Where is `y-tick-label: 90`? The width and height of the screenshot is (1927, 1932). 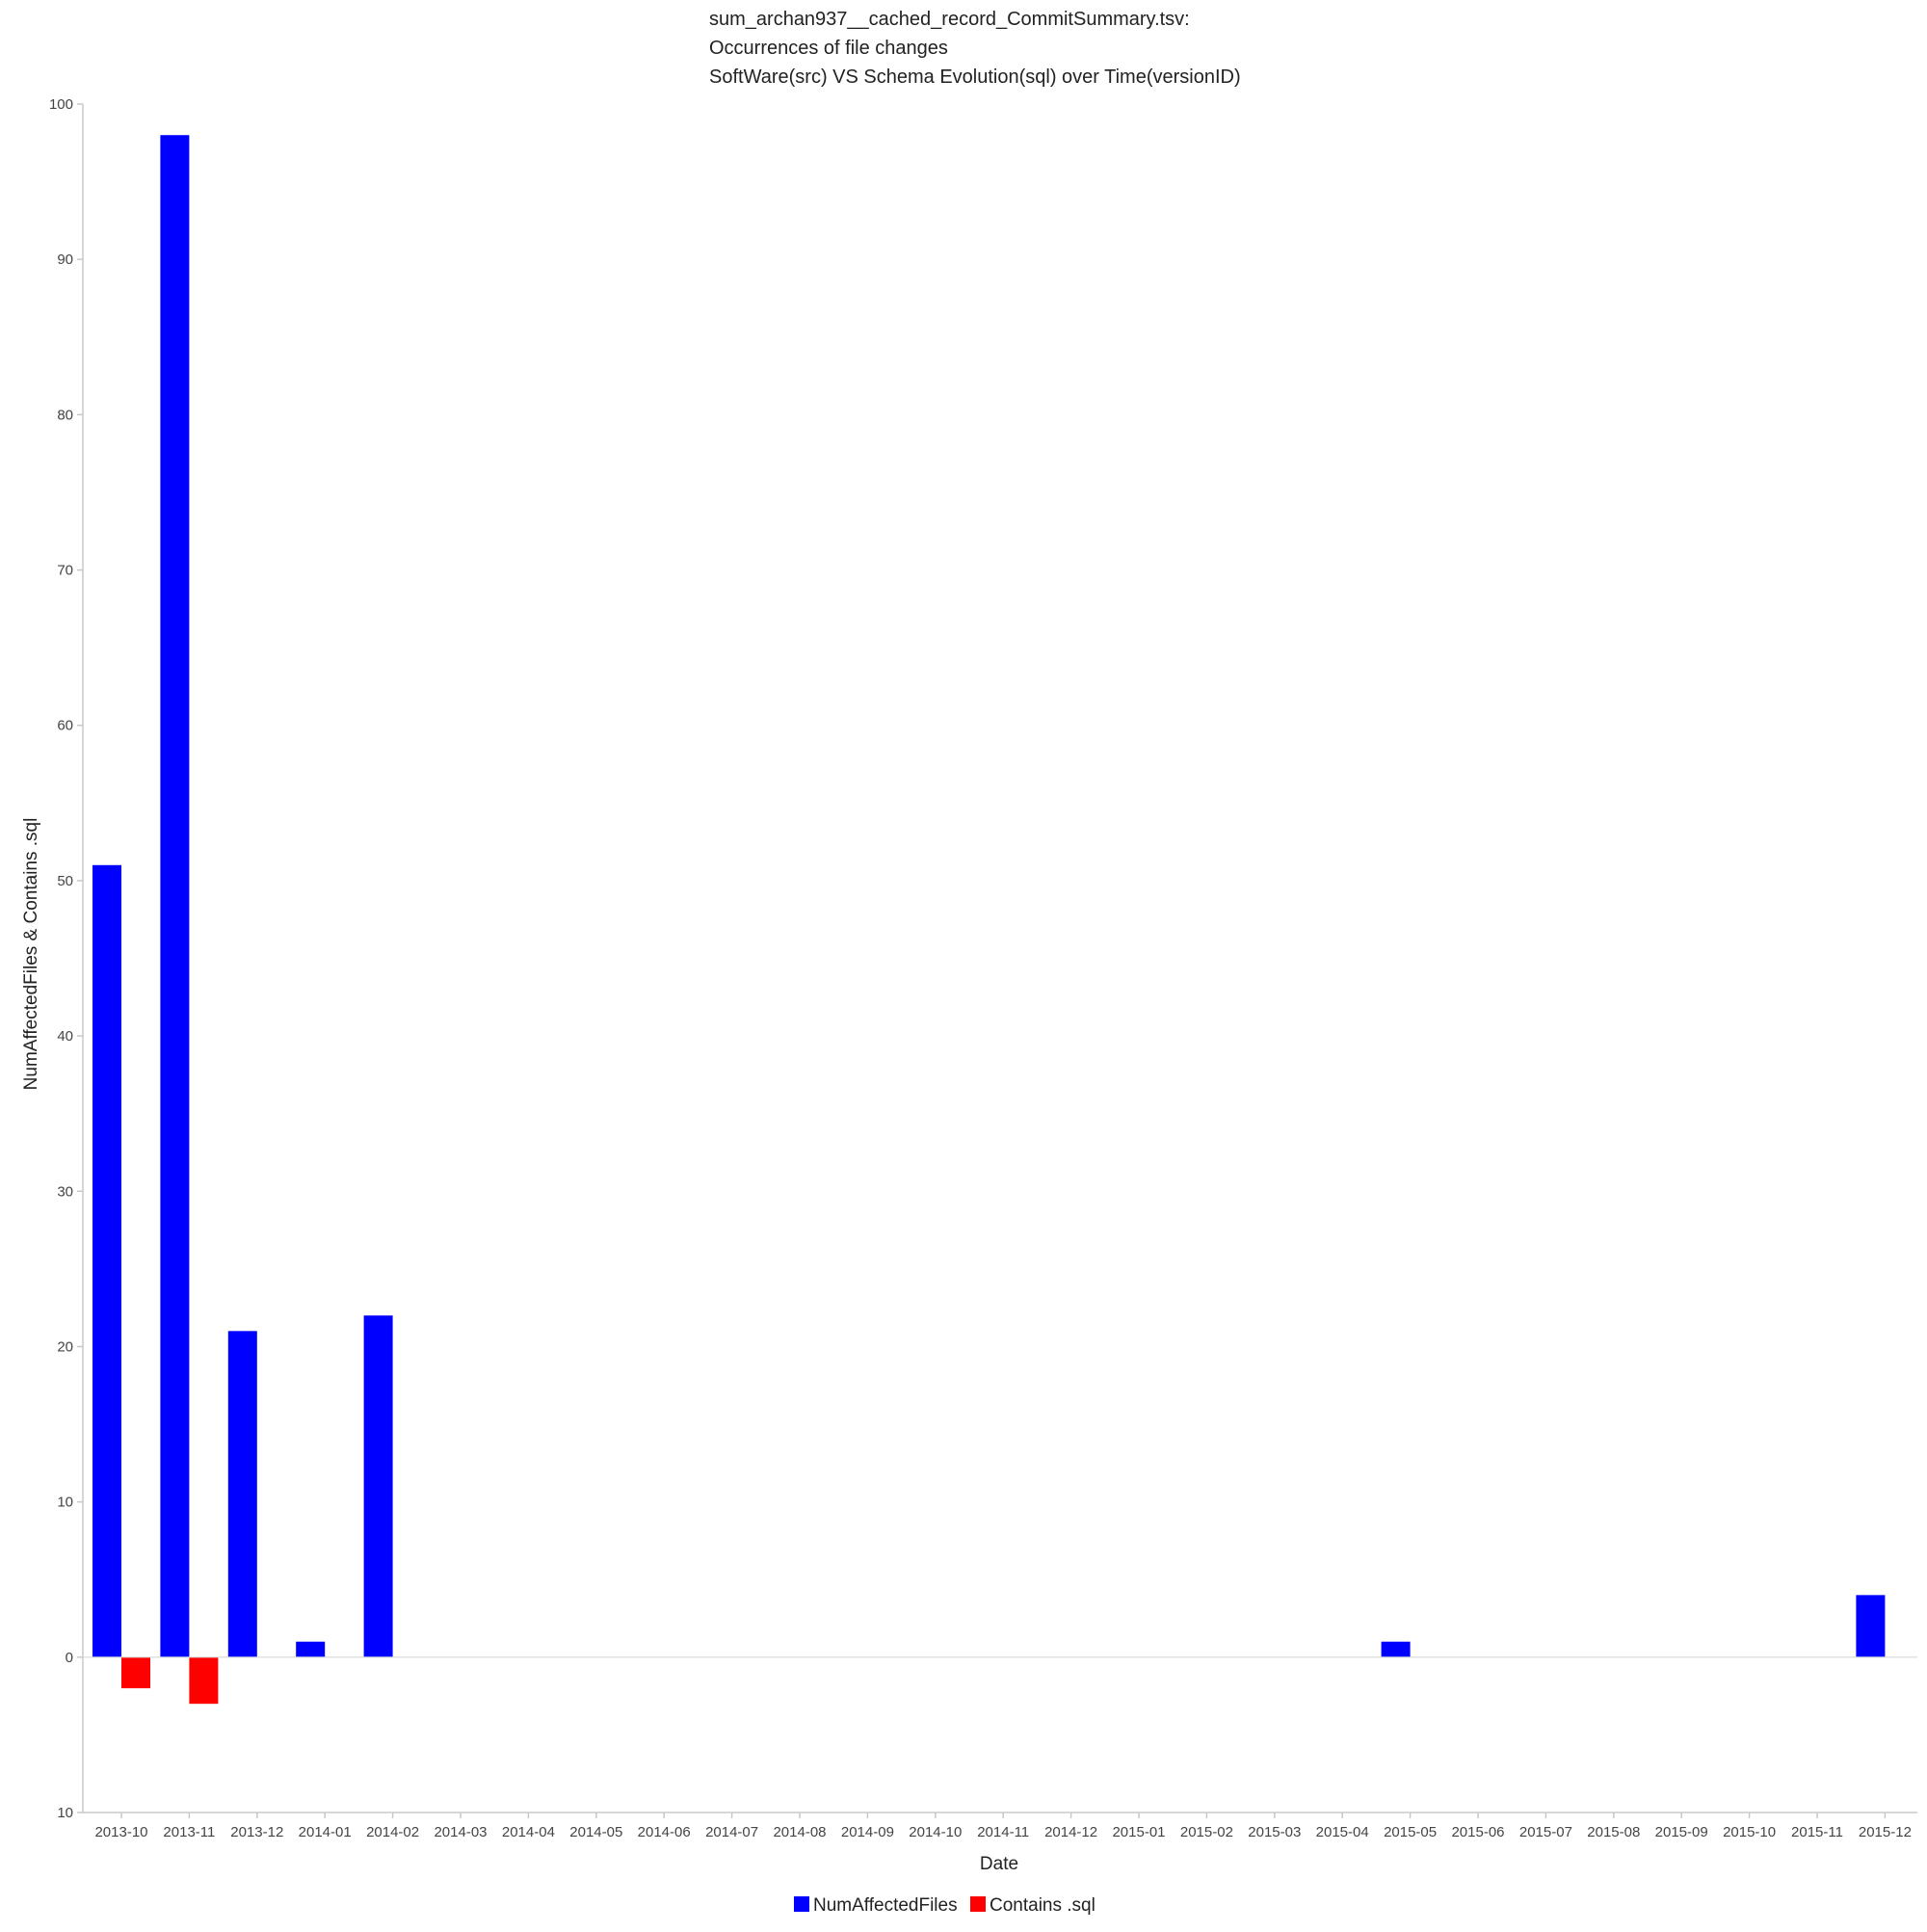
y-tick-label: 90 is located at coordinates (65, 259).